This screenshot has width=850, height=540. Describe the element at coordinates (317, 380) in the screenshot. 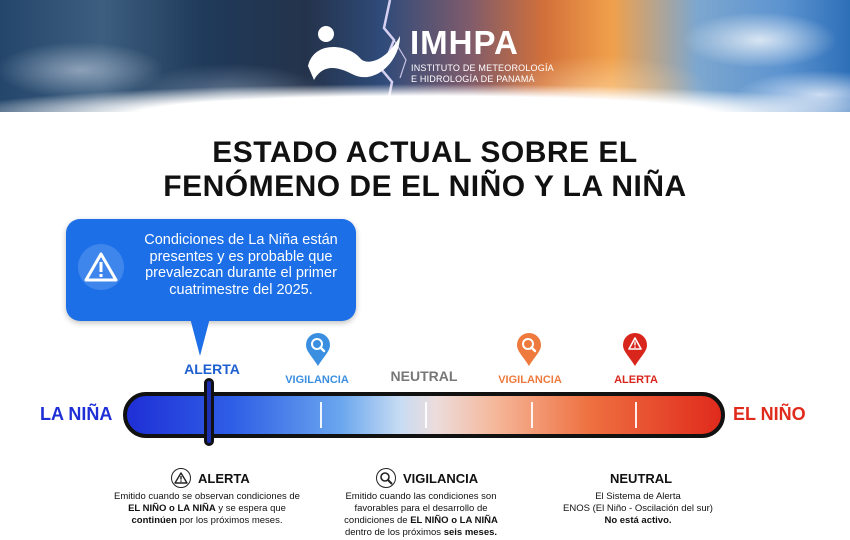

I see `stage-vigilancia-left: VIGILANCIA` at that location.